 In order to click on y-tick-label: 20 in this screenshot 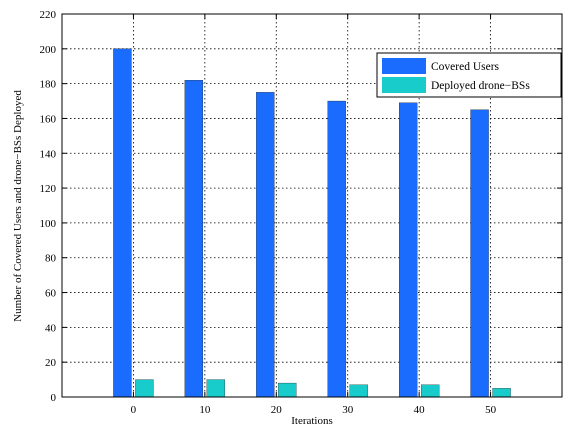, I will do `click(51, 363)`.